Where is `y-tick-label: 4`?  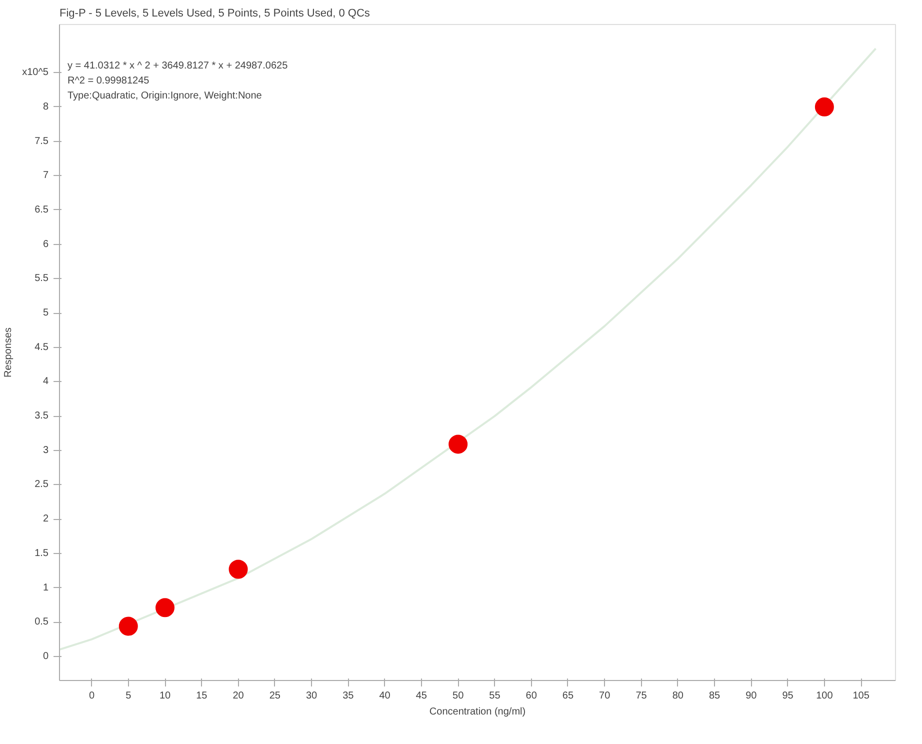
y-tick-label: 4 is located at coordinates (45, 382).